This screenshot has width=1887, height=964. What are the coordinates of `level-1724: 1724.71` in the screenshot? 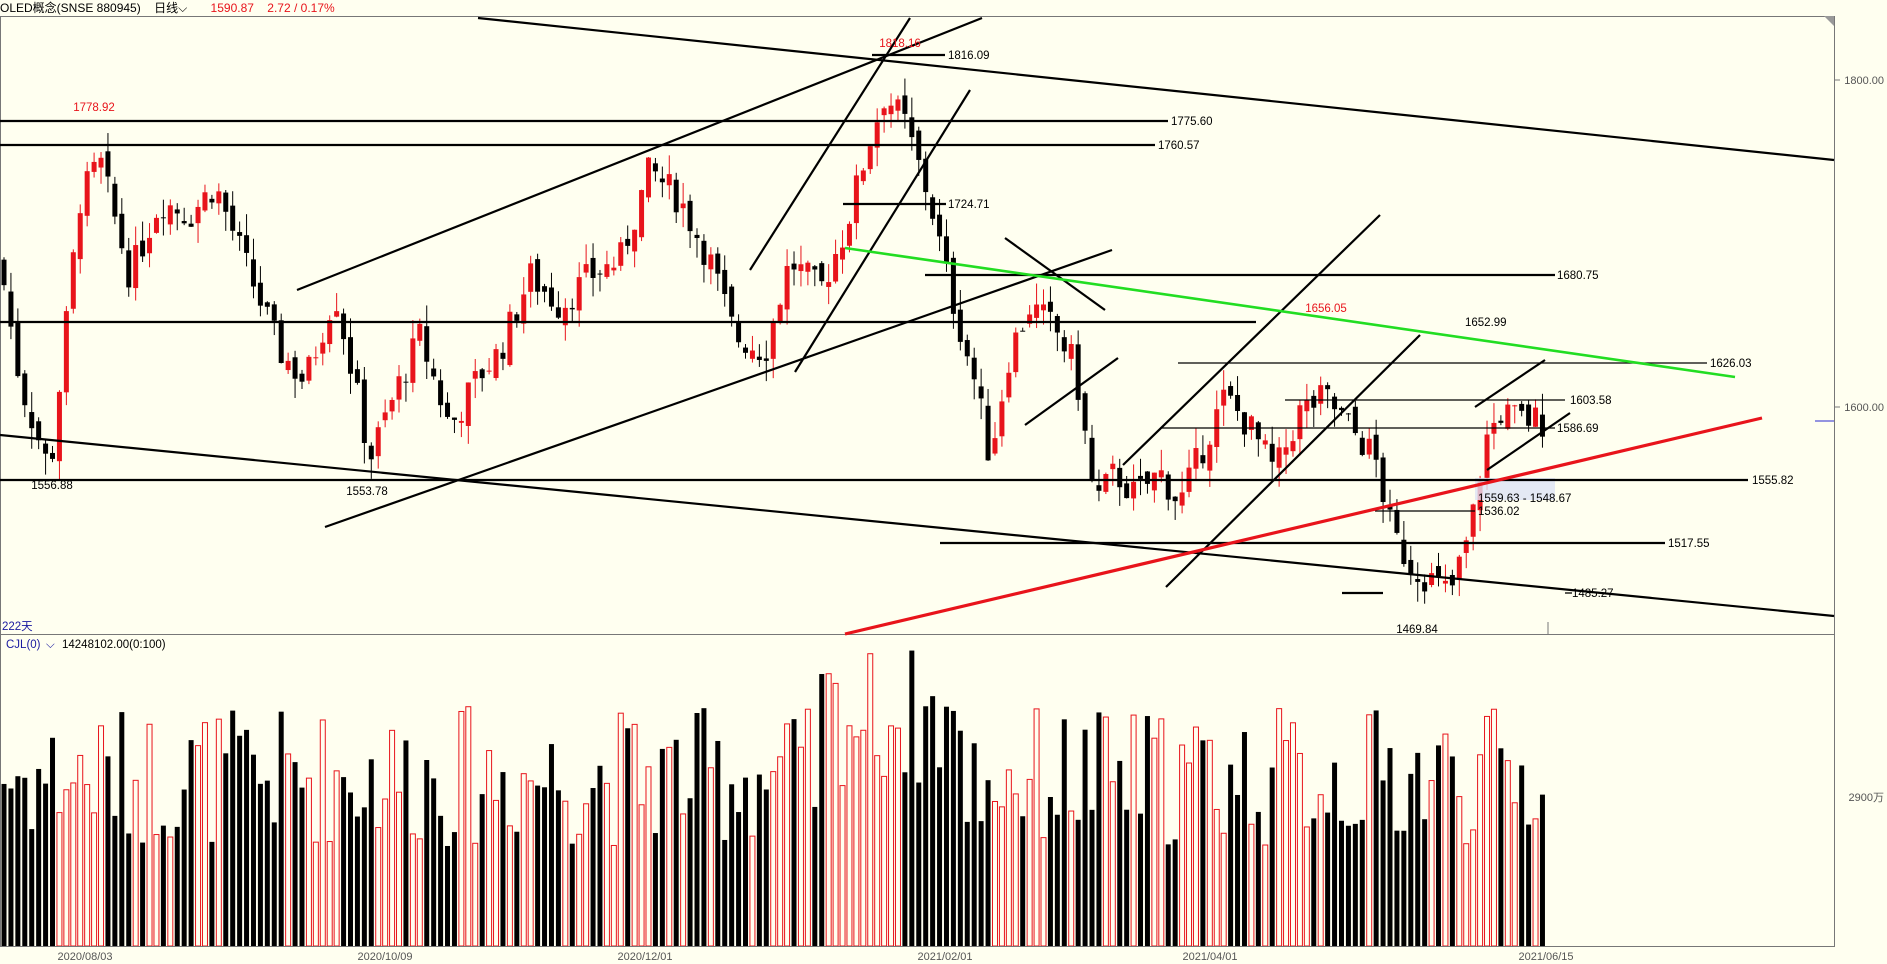 It's located at (969, 205).